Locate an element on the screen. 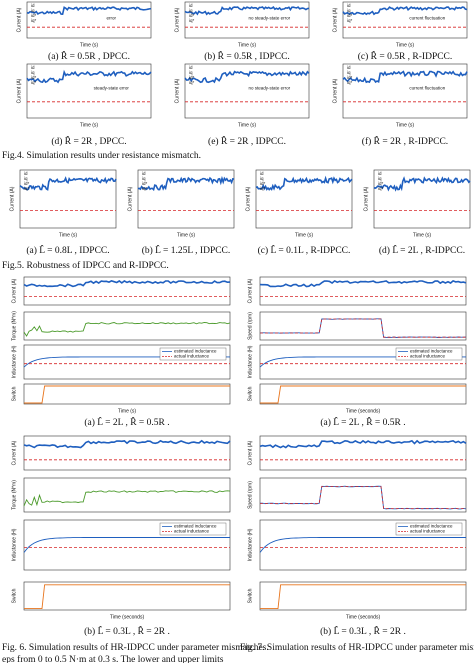  legend-label: estimated inductance is located at coordinates (195, 351).